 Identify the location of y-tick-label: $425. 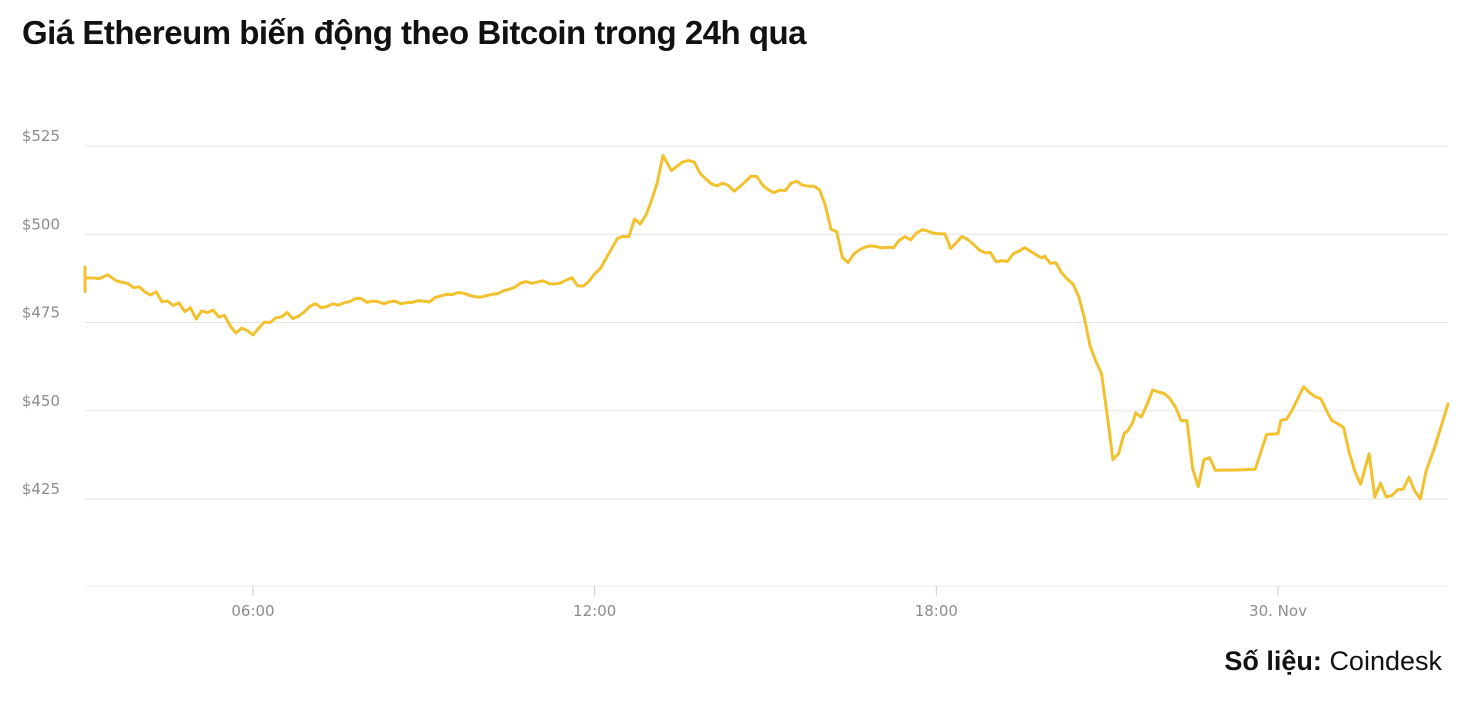
(41, 489).